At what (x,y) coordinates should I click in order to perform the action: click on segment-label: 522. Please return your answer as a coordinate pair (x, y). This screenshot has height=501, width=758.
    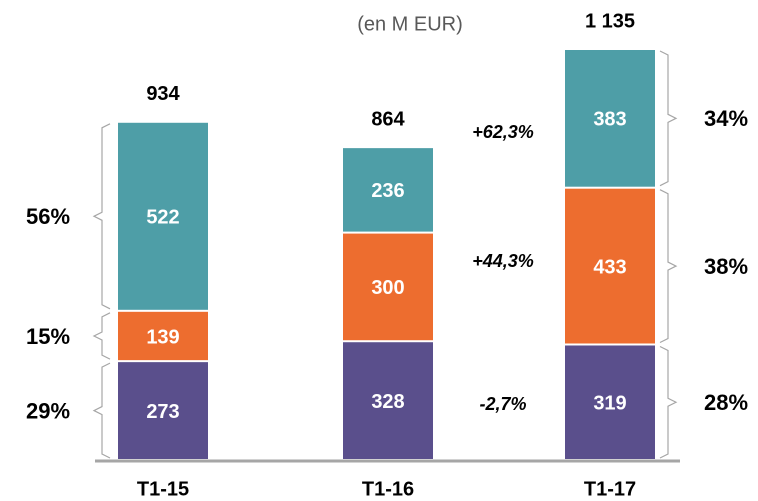
    Looking at the image, I should click on (162, 218).